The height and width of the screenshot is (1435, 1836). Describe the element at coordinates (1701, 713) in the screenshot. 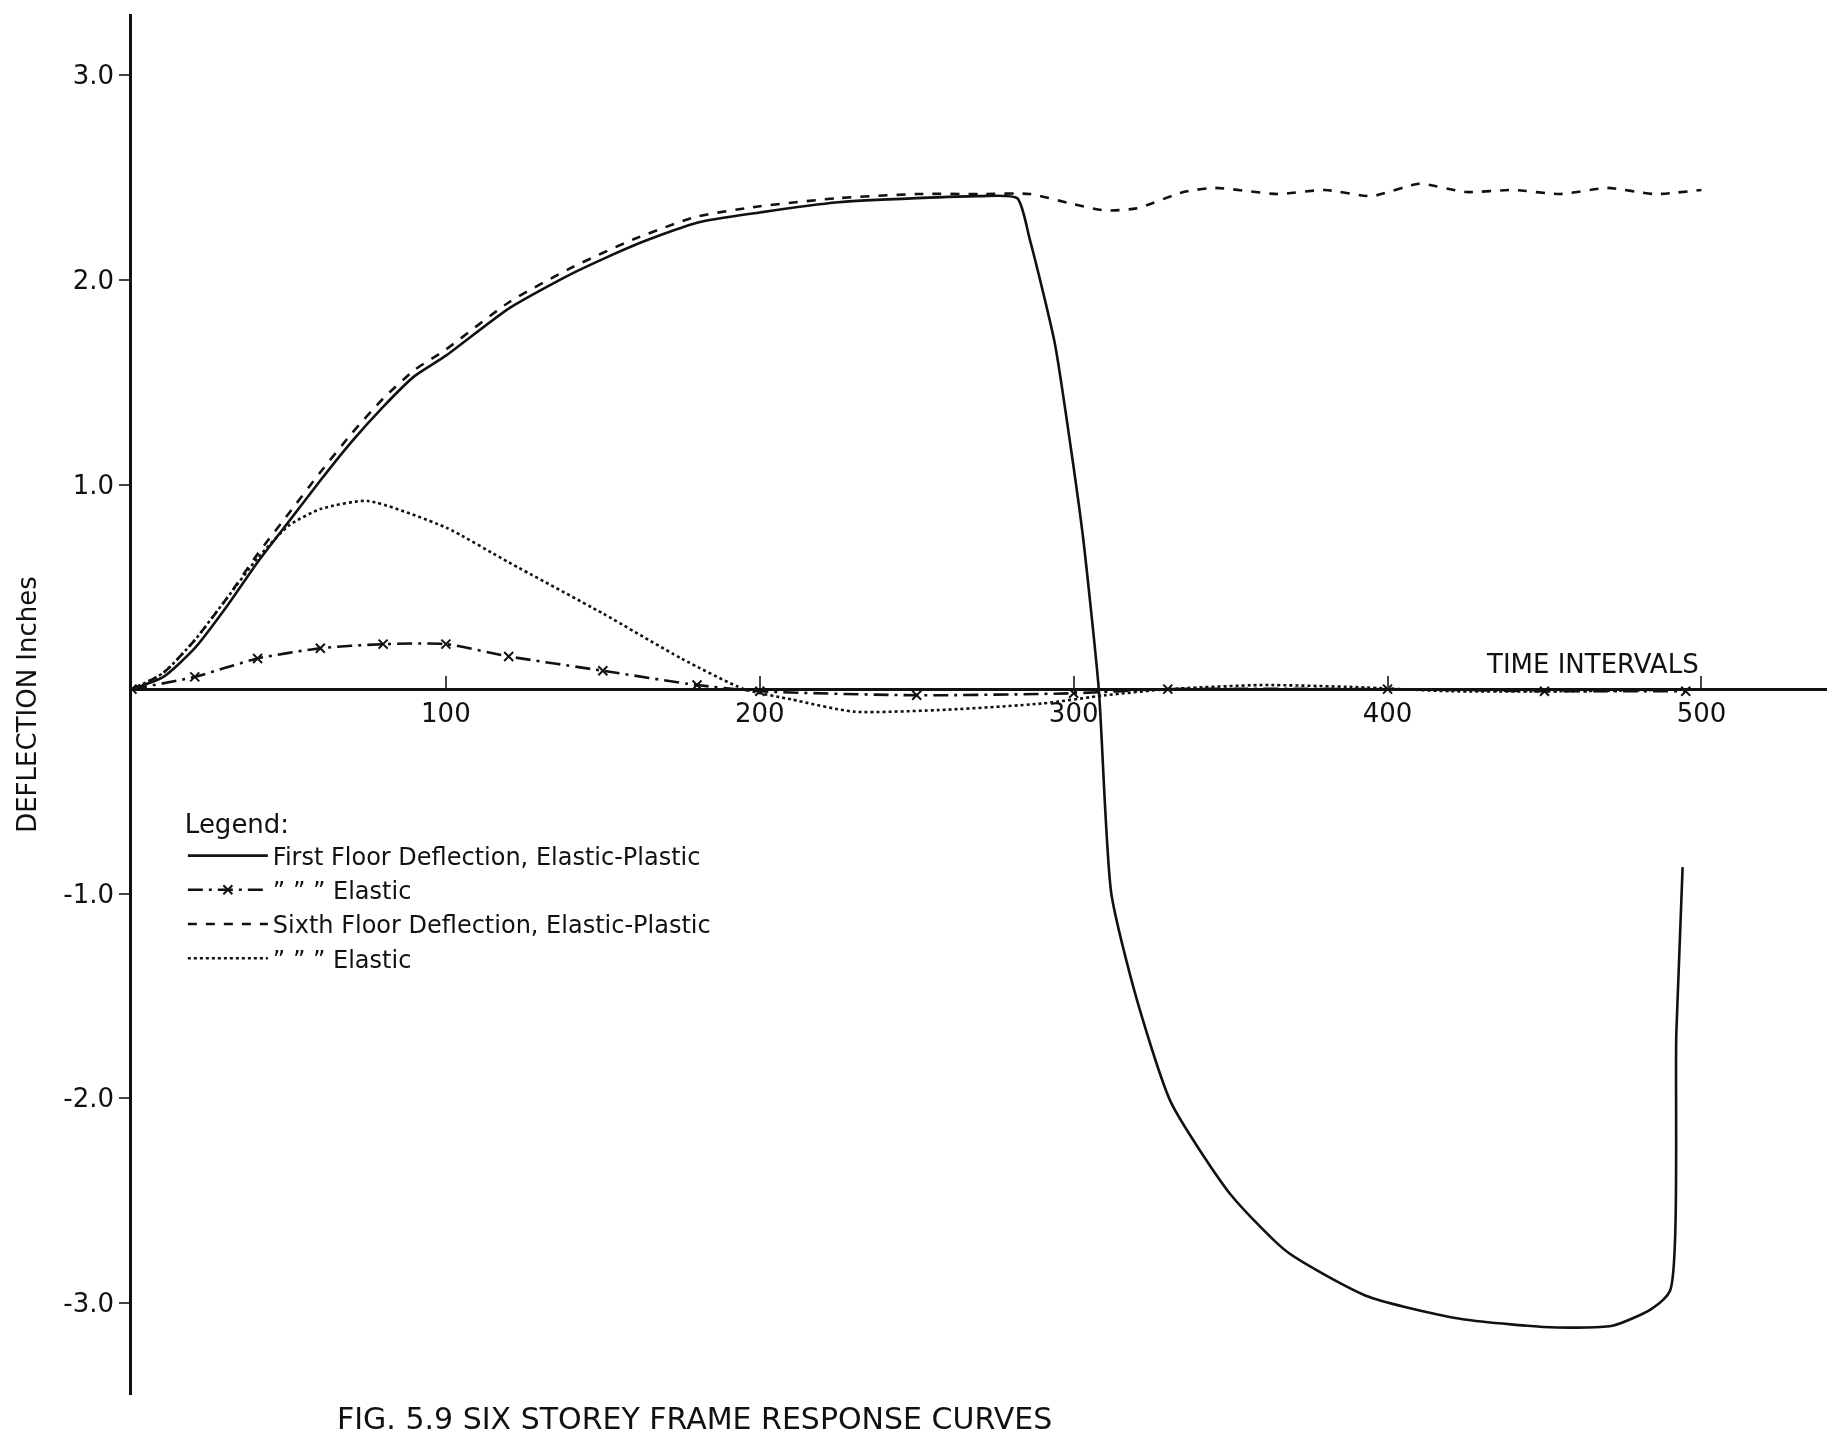

I see `x-tick-label: 500` at that location.